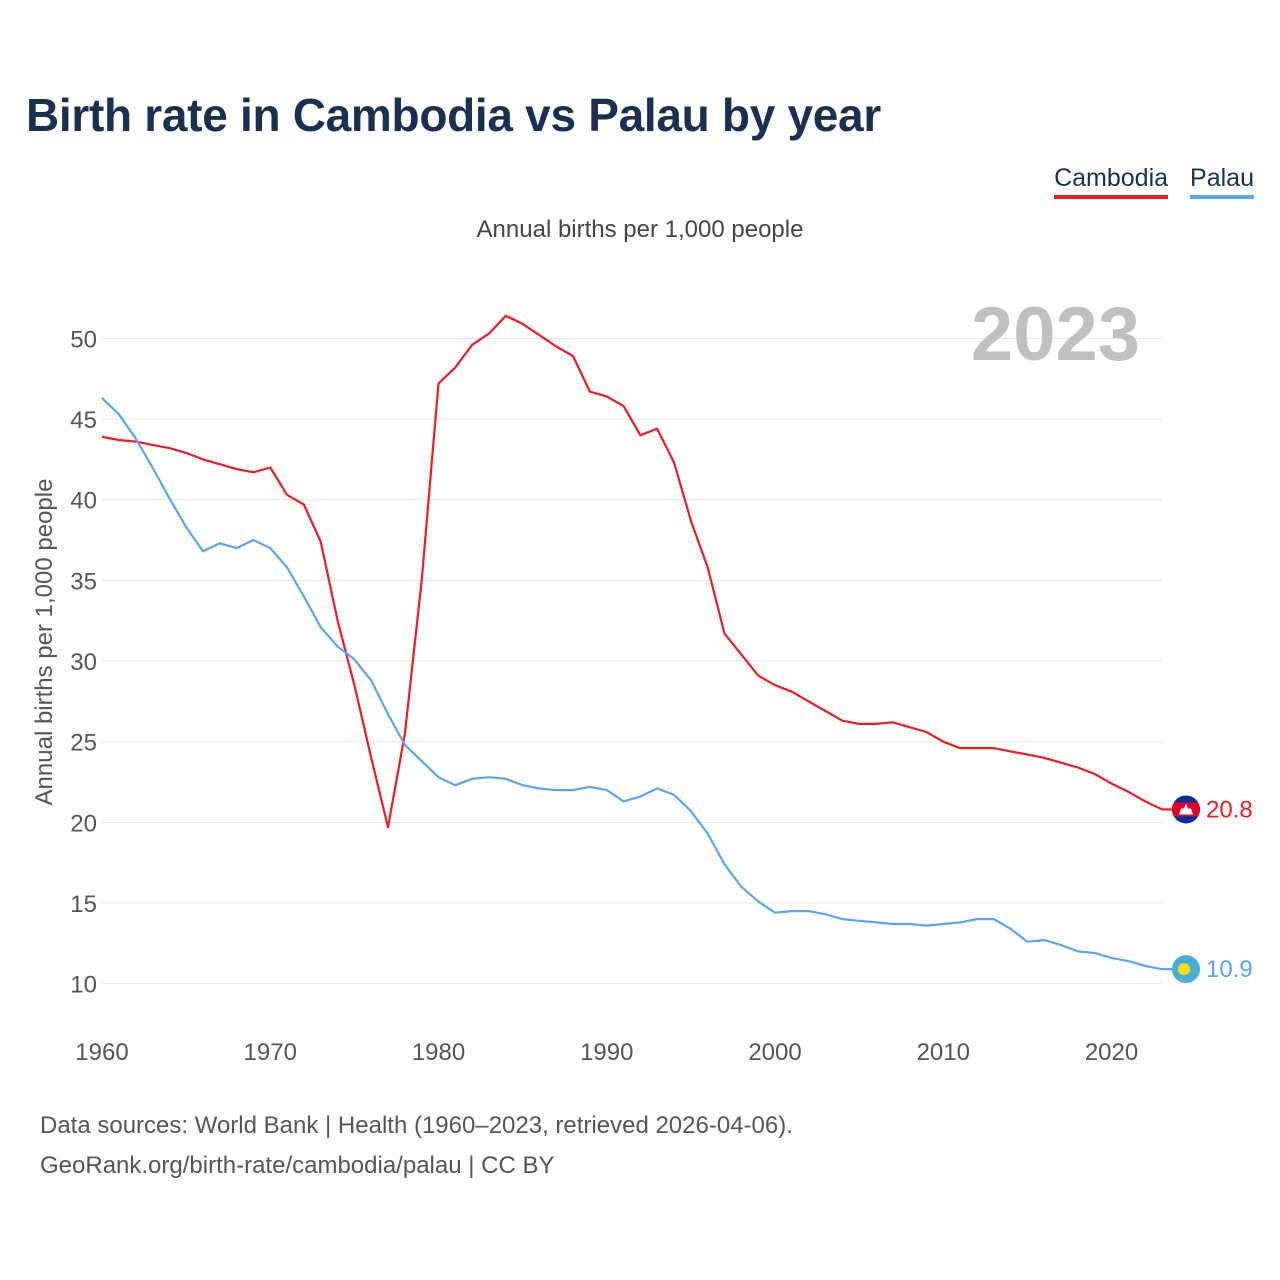 The height and width of the screenshot is (1280, 1280). Describe the element at coordinates (270, 1052) in the screenshot. I see `x-tick-label: 1970` at that location.